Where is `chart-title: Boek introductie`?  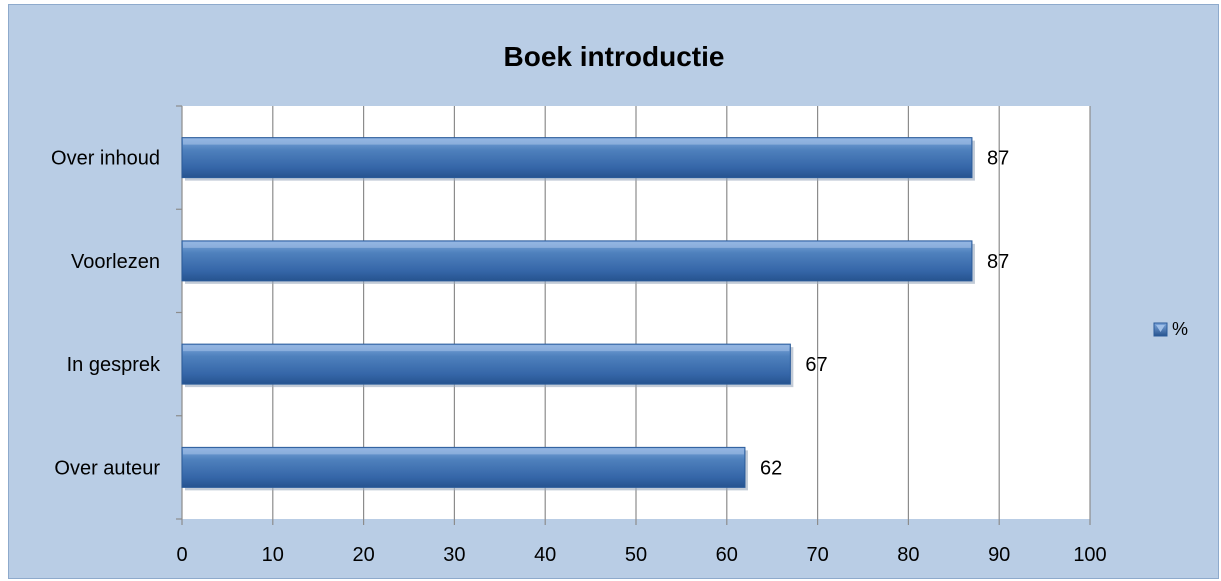
chart-title: Boek introductie is located at coordinates (614, 56).